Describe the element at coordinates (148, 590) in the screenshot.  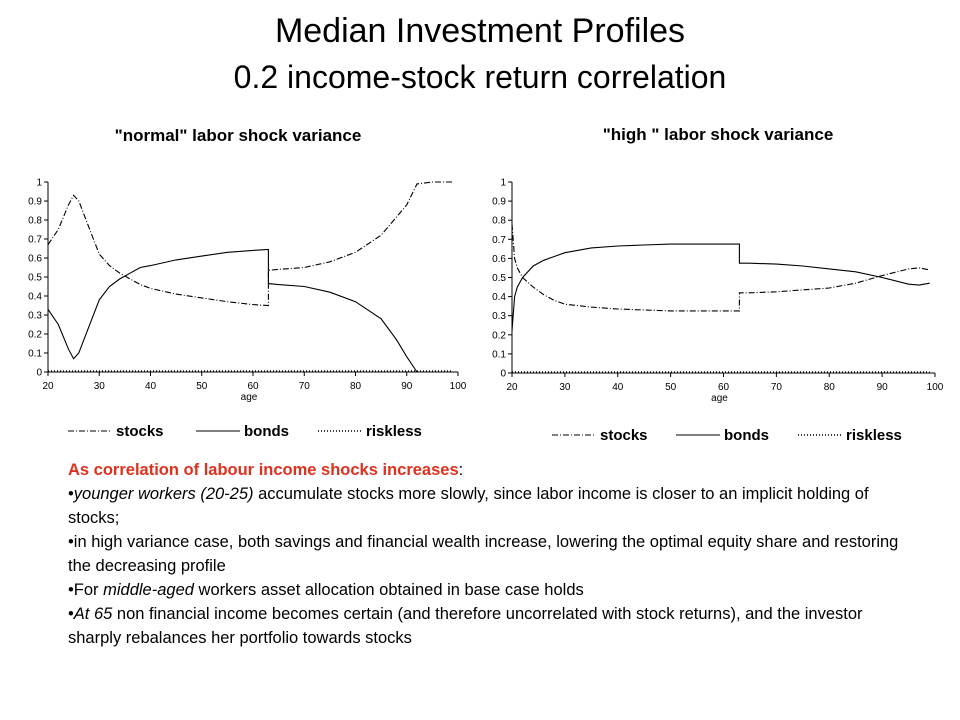
I see `bullet-3-italic: middle-aged` at that location.